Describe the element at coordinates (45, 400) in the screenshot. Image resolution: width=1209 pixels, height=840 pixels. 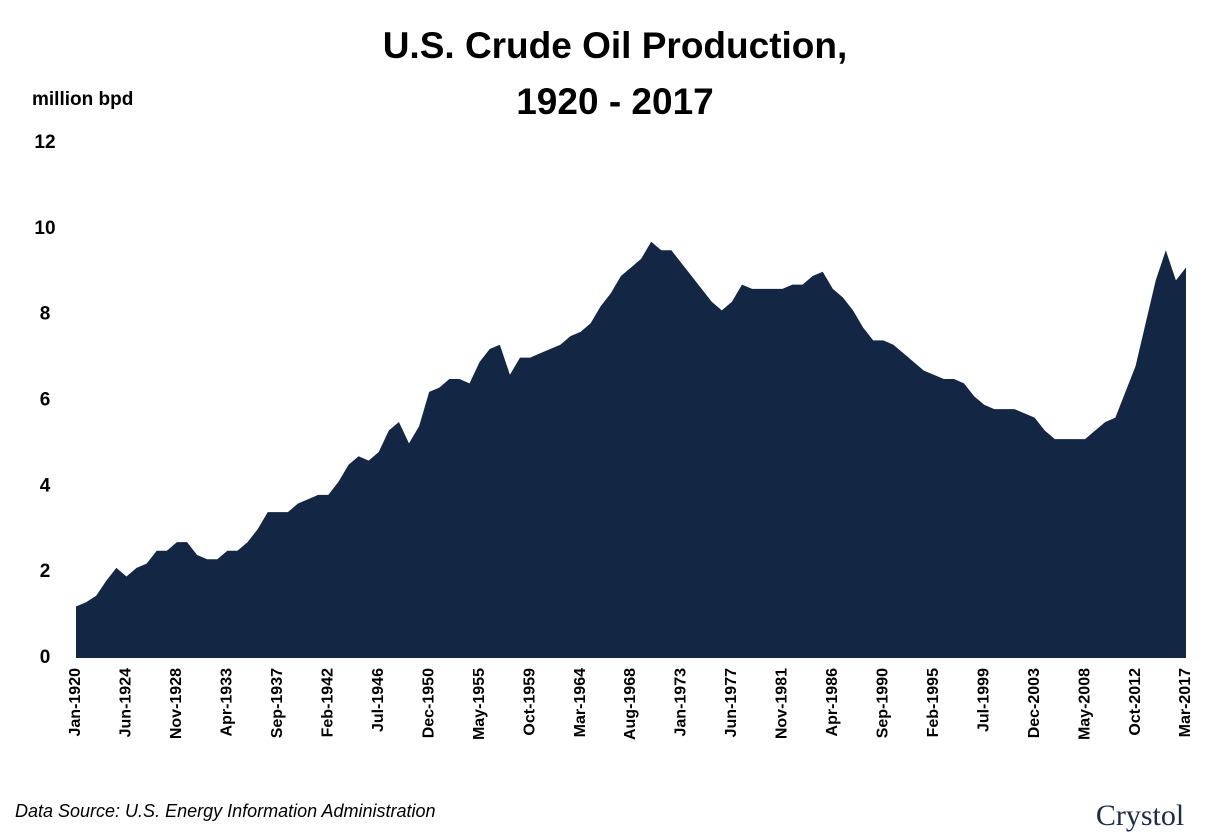
I see `y-tick-label: 6` at that location.